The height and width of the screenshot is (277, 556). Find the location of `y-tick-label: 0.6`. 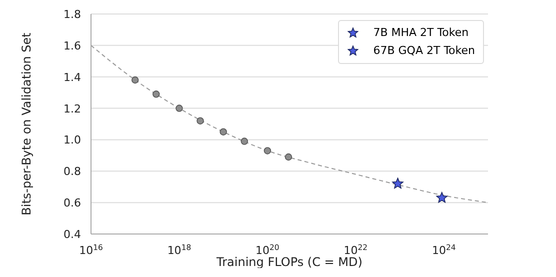

y-tick-label: 0.6 is located at coordinates (72, 203).